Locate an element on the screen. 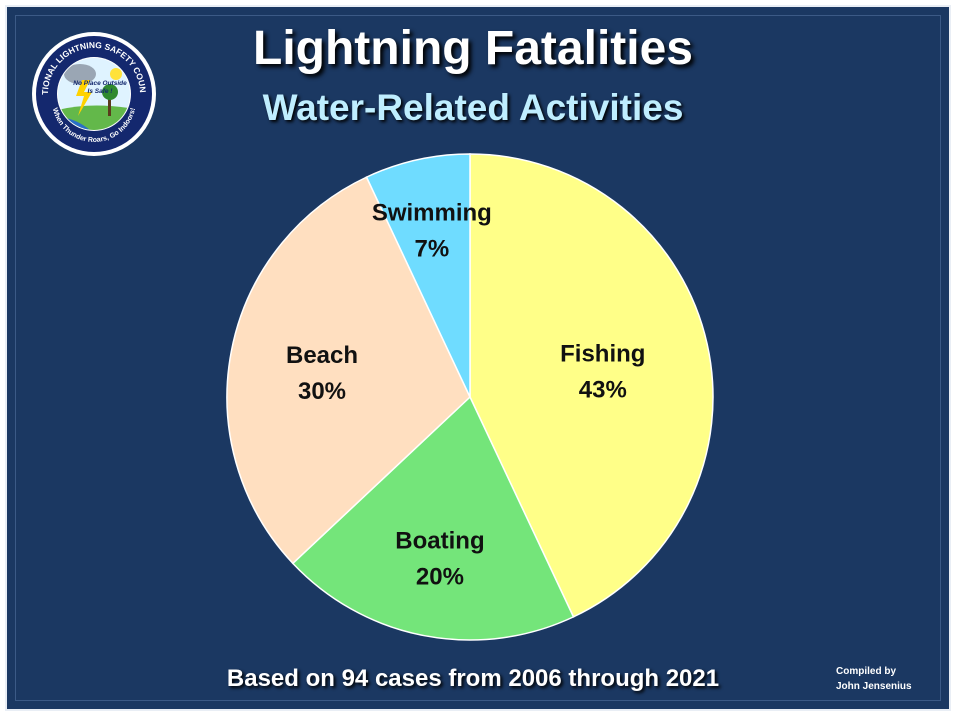 The height and width of the screenshot is (720, 960). slice-label-boating: Boating is located at coordinates (439, 541).